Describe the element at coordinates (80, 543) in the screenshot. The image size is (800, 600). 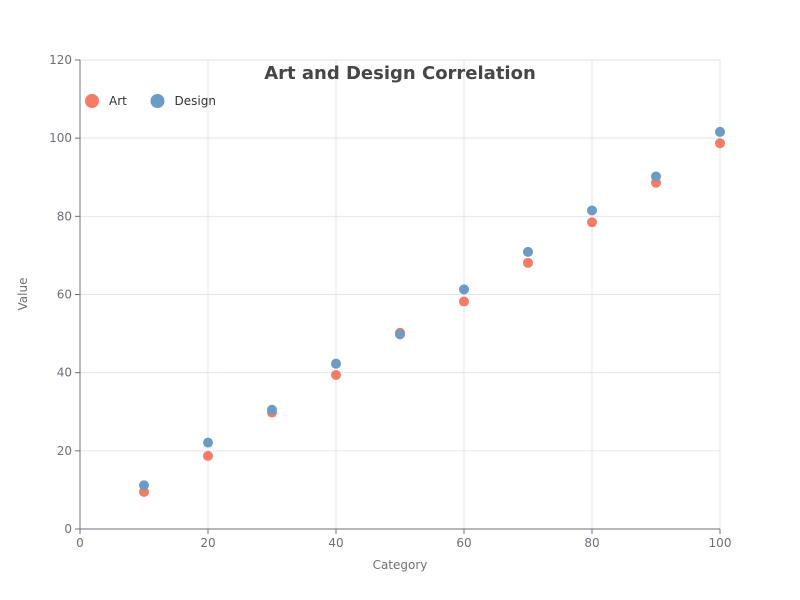
I see `x-tick-label: 0` at that location.